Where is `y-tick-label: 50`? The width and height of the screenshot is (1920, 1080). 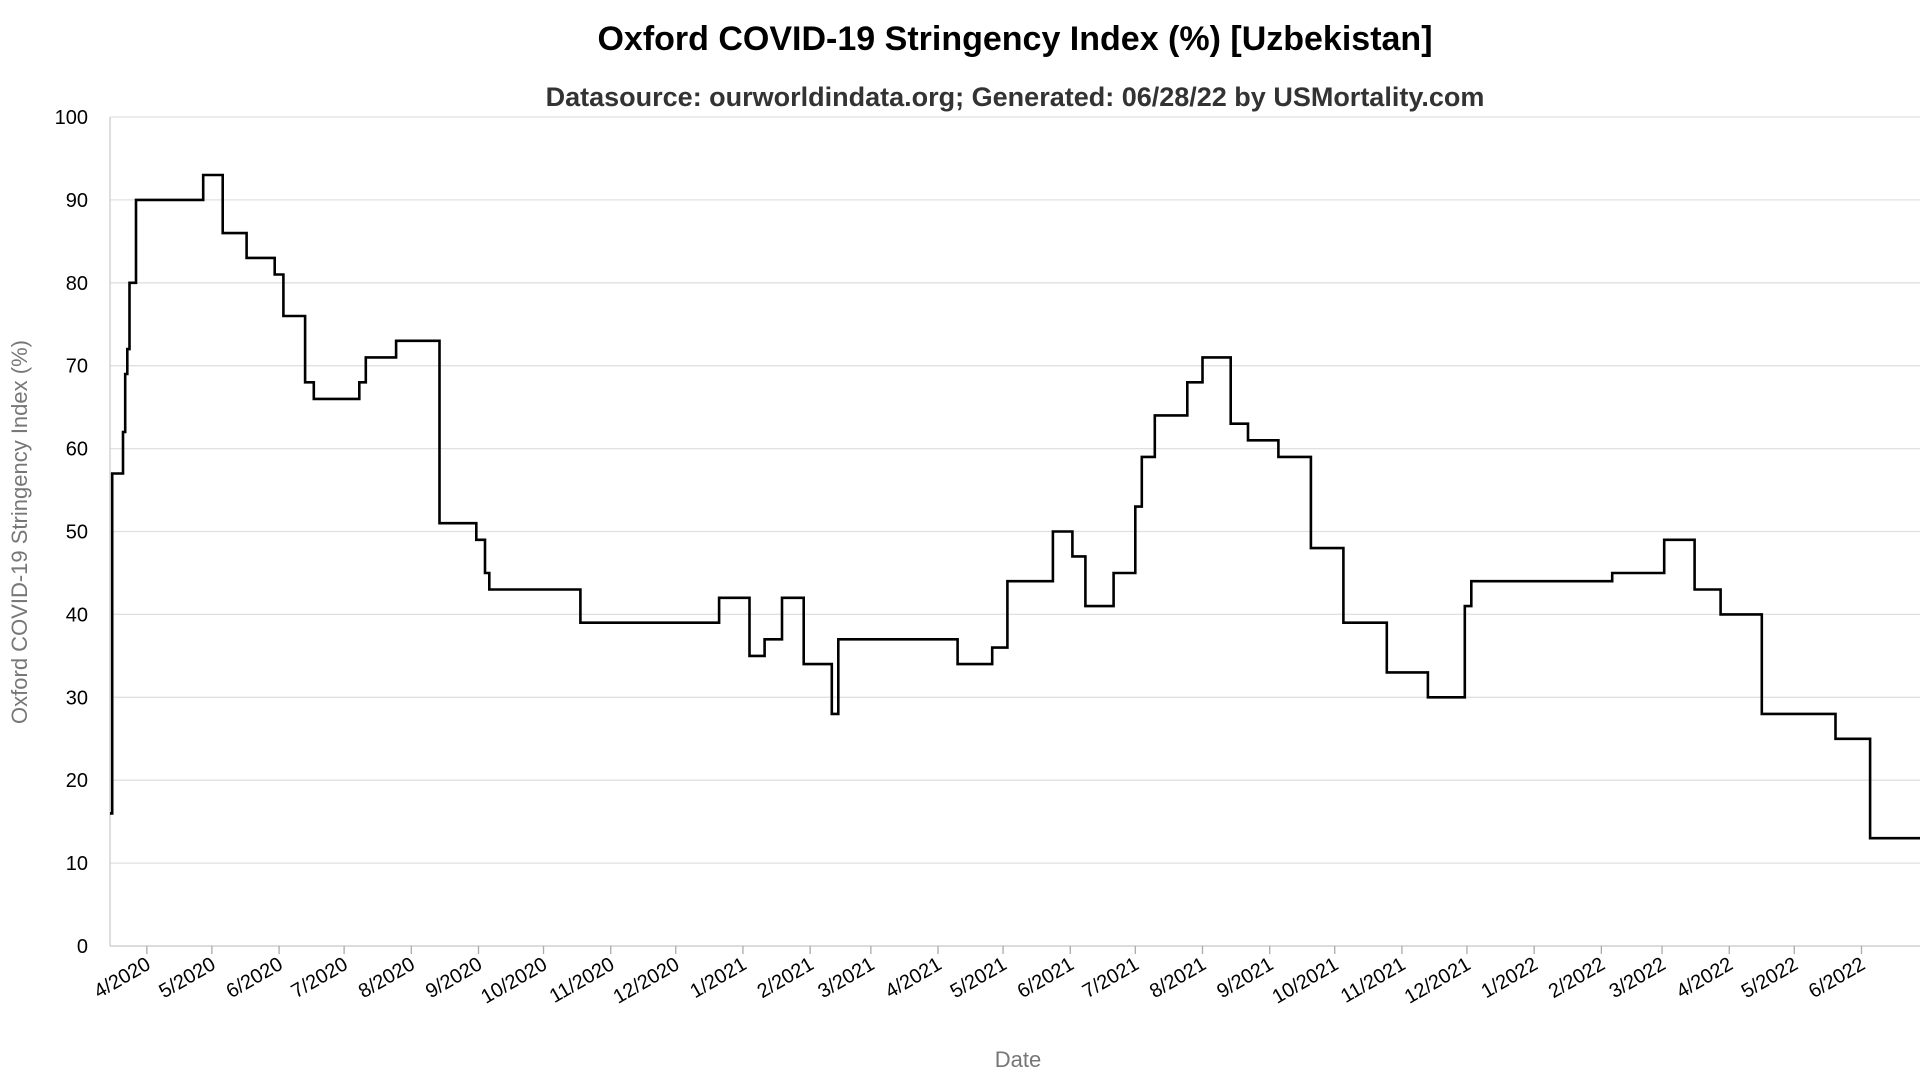 y-tick-label: 50 is located at coordinates (77, 533).